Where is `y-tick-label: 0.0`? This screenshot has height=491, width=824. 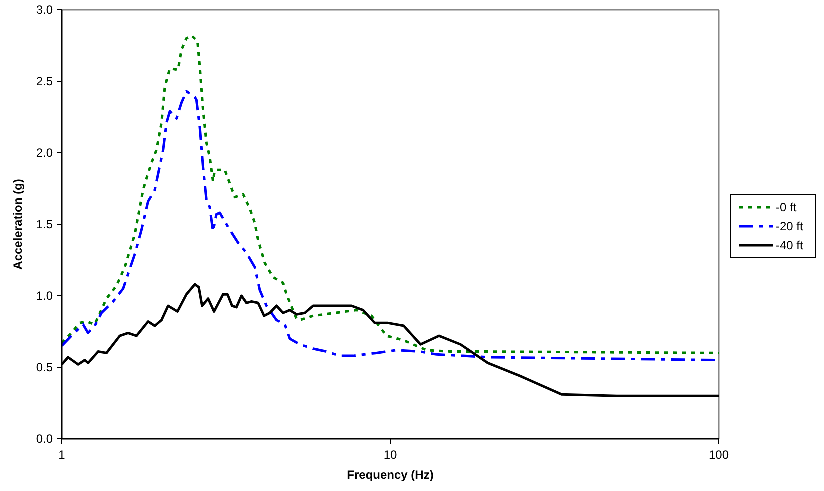 y-tick-label: 0.0 is located at coordinates (45, 439).